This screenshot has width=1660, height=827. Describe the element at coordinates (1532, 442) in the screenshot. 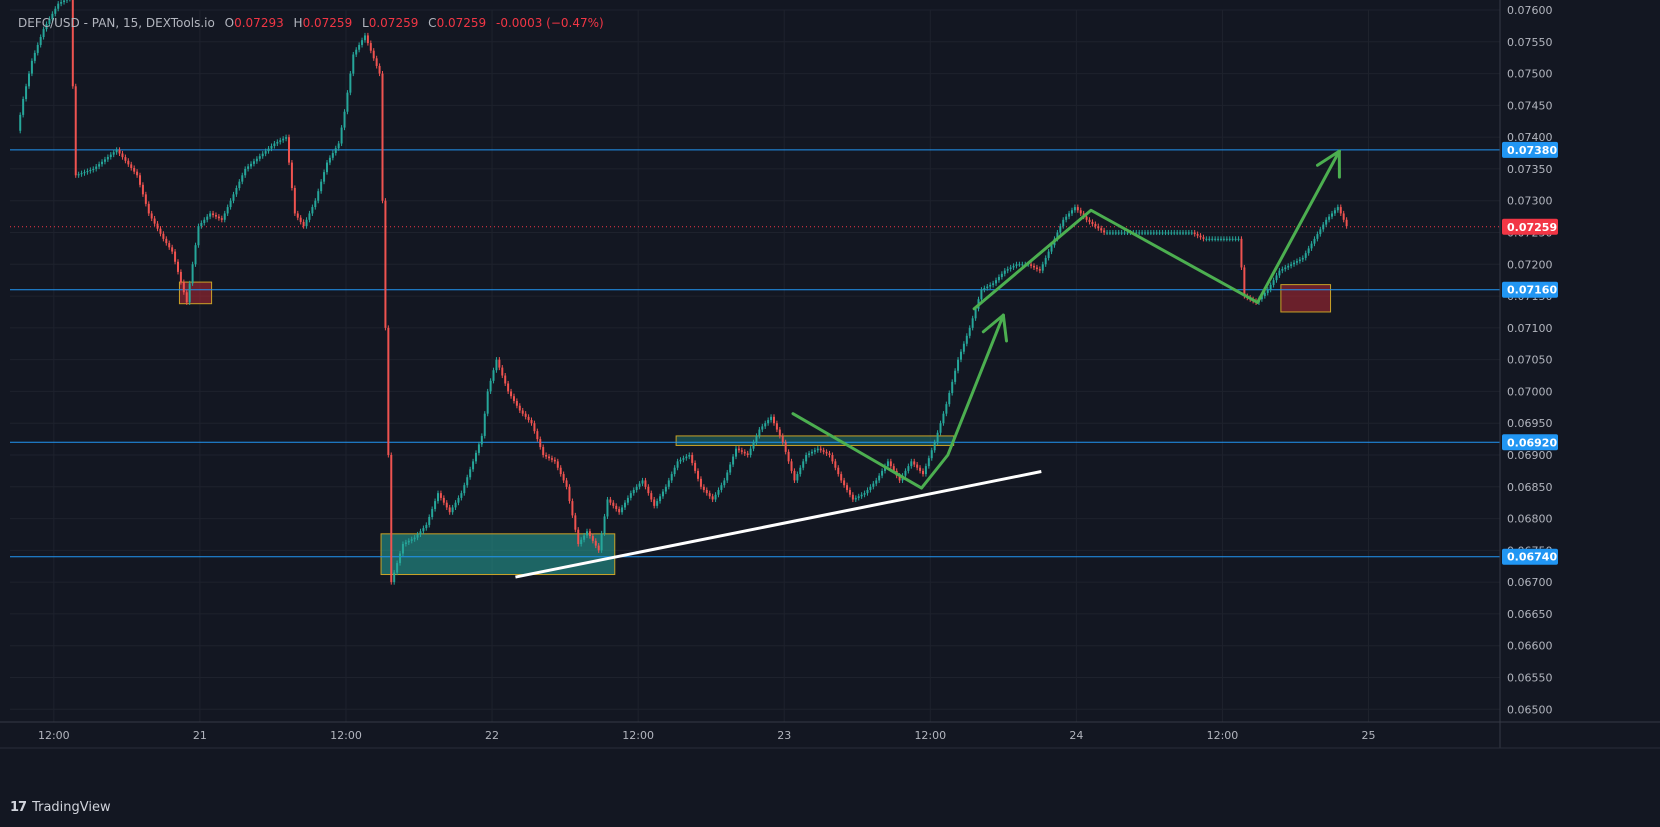

I see `price-level-label: 0.06920` at that location.